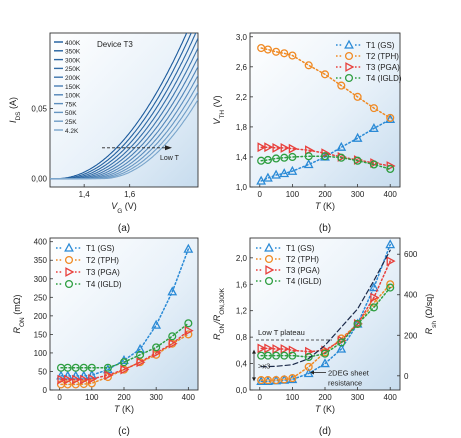 The image size is (461, 438). I want to click on panel-c-frame, so click(124, 314).